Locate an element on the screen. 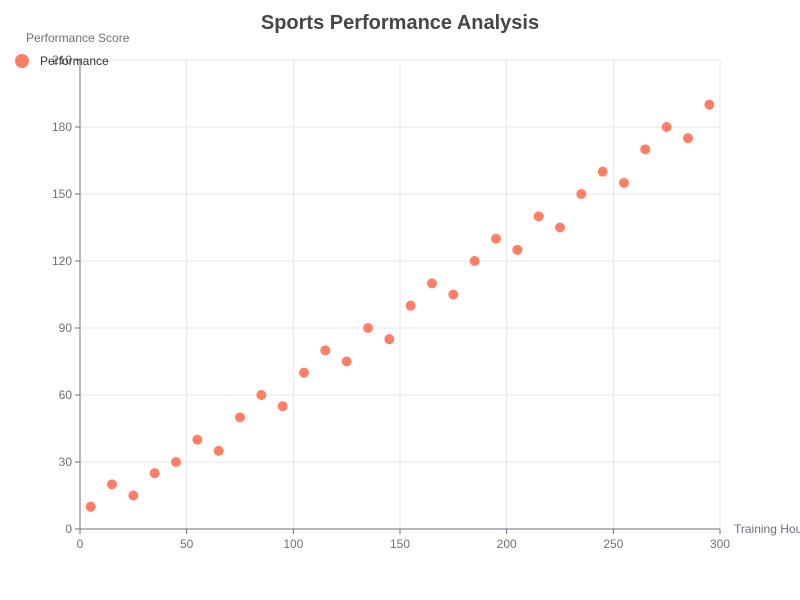 The width and height of the screenshot is (800, 600). y-tick-label: 210 is located at coordinates (62, 60).